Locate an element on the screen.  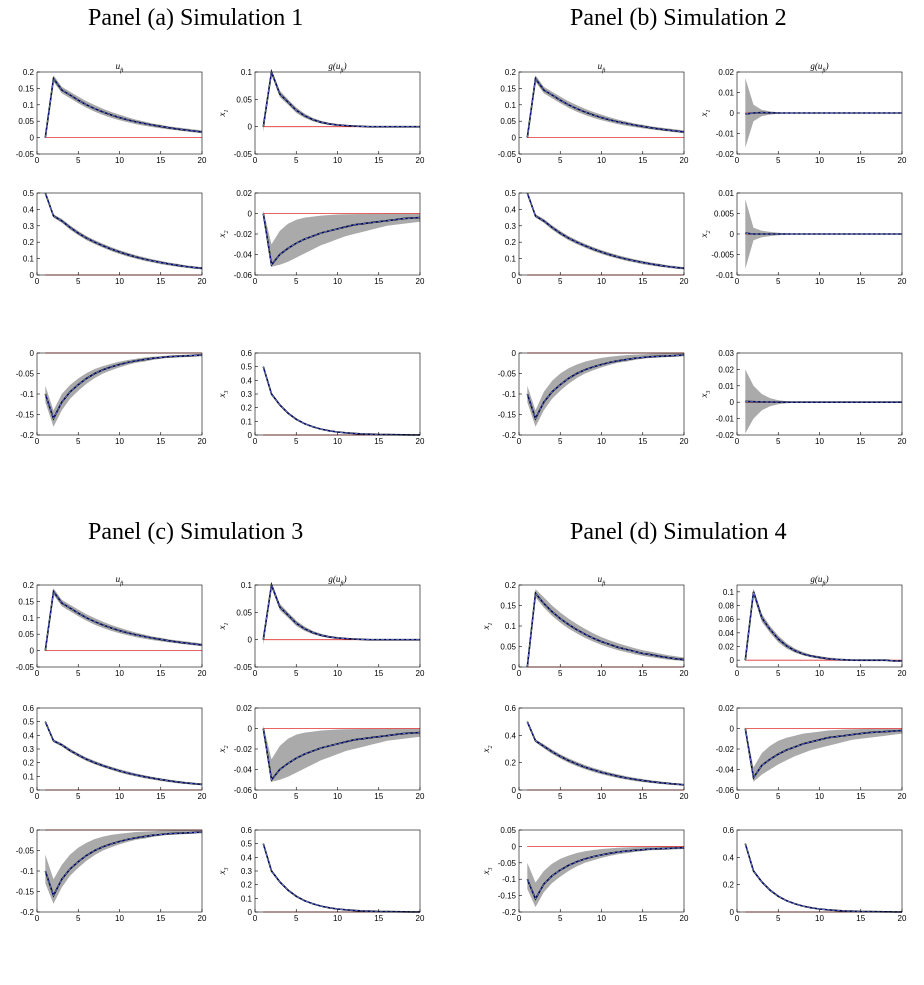
y-tick-label: 0.04 is located at coordinates (726, 633).